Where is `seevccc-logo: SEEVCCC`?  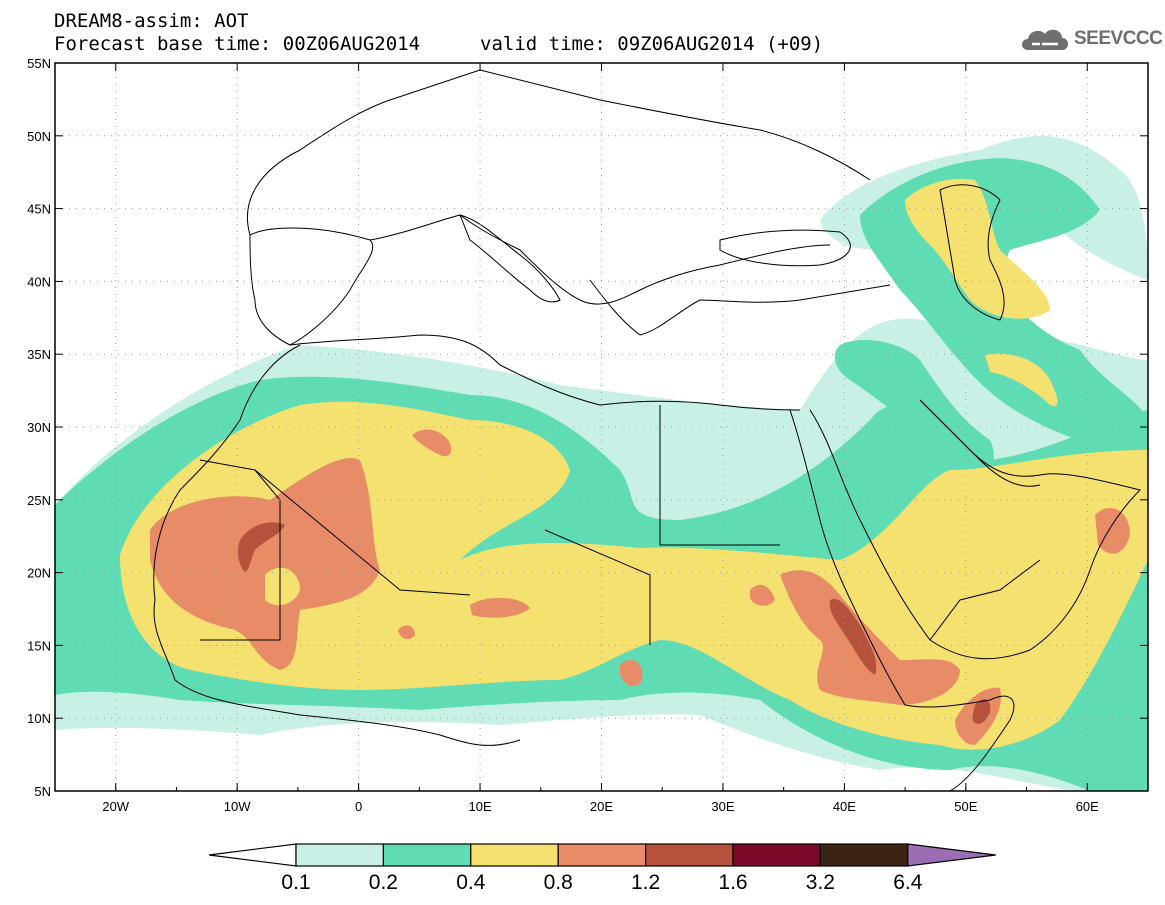 seevccc-logo: SEEVCCC is located at coordinates (1090, 39).